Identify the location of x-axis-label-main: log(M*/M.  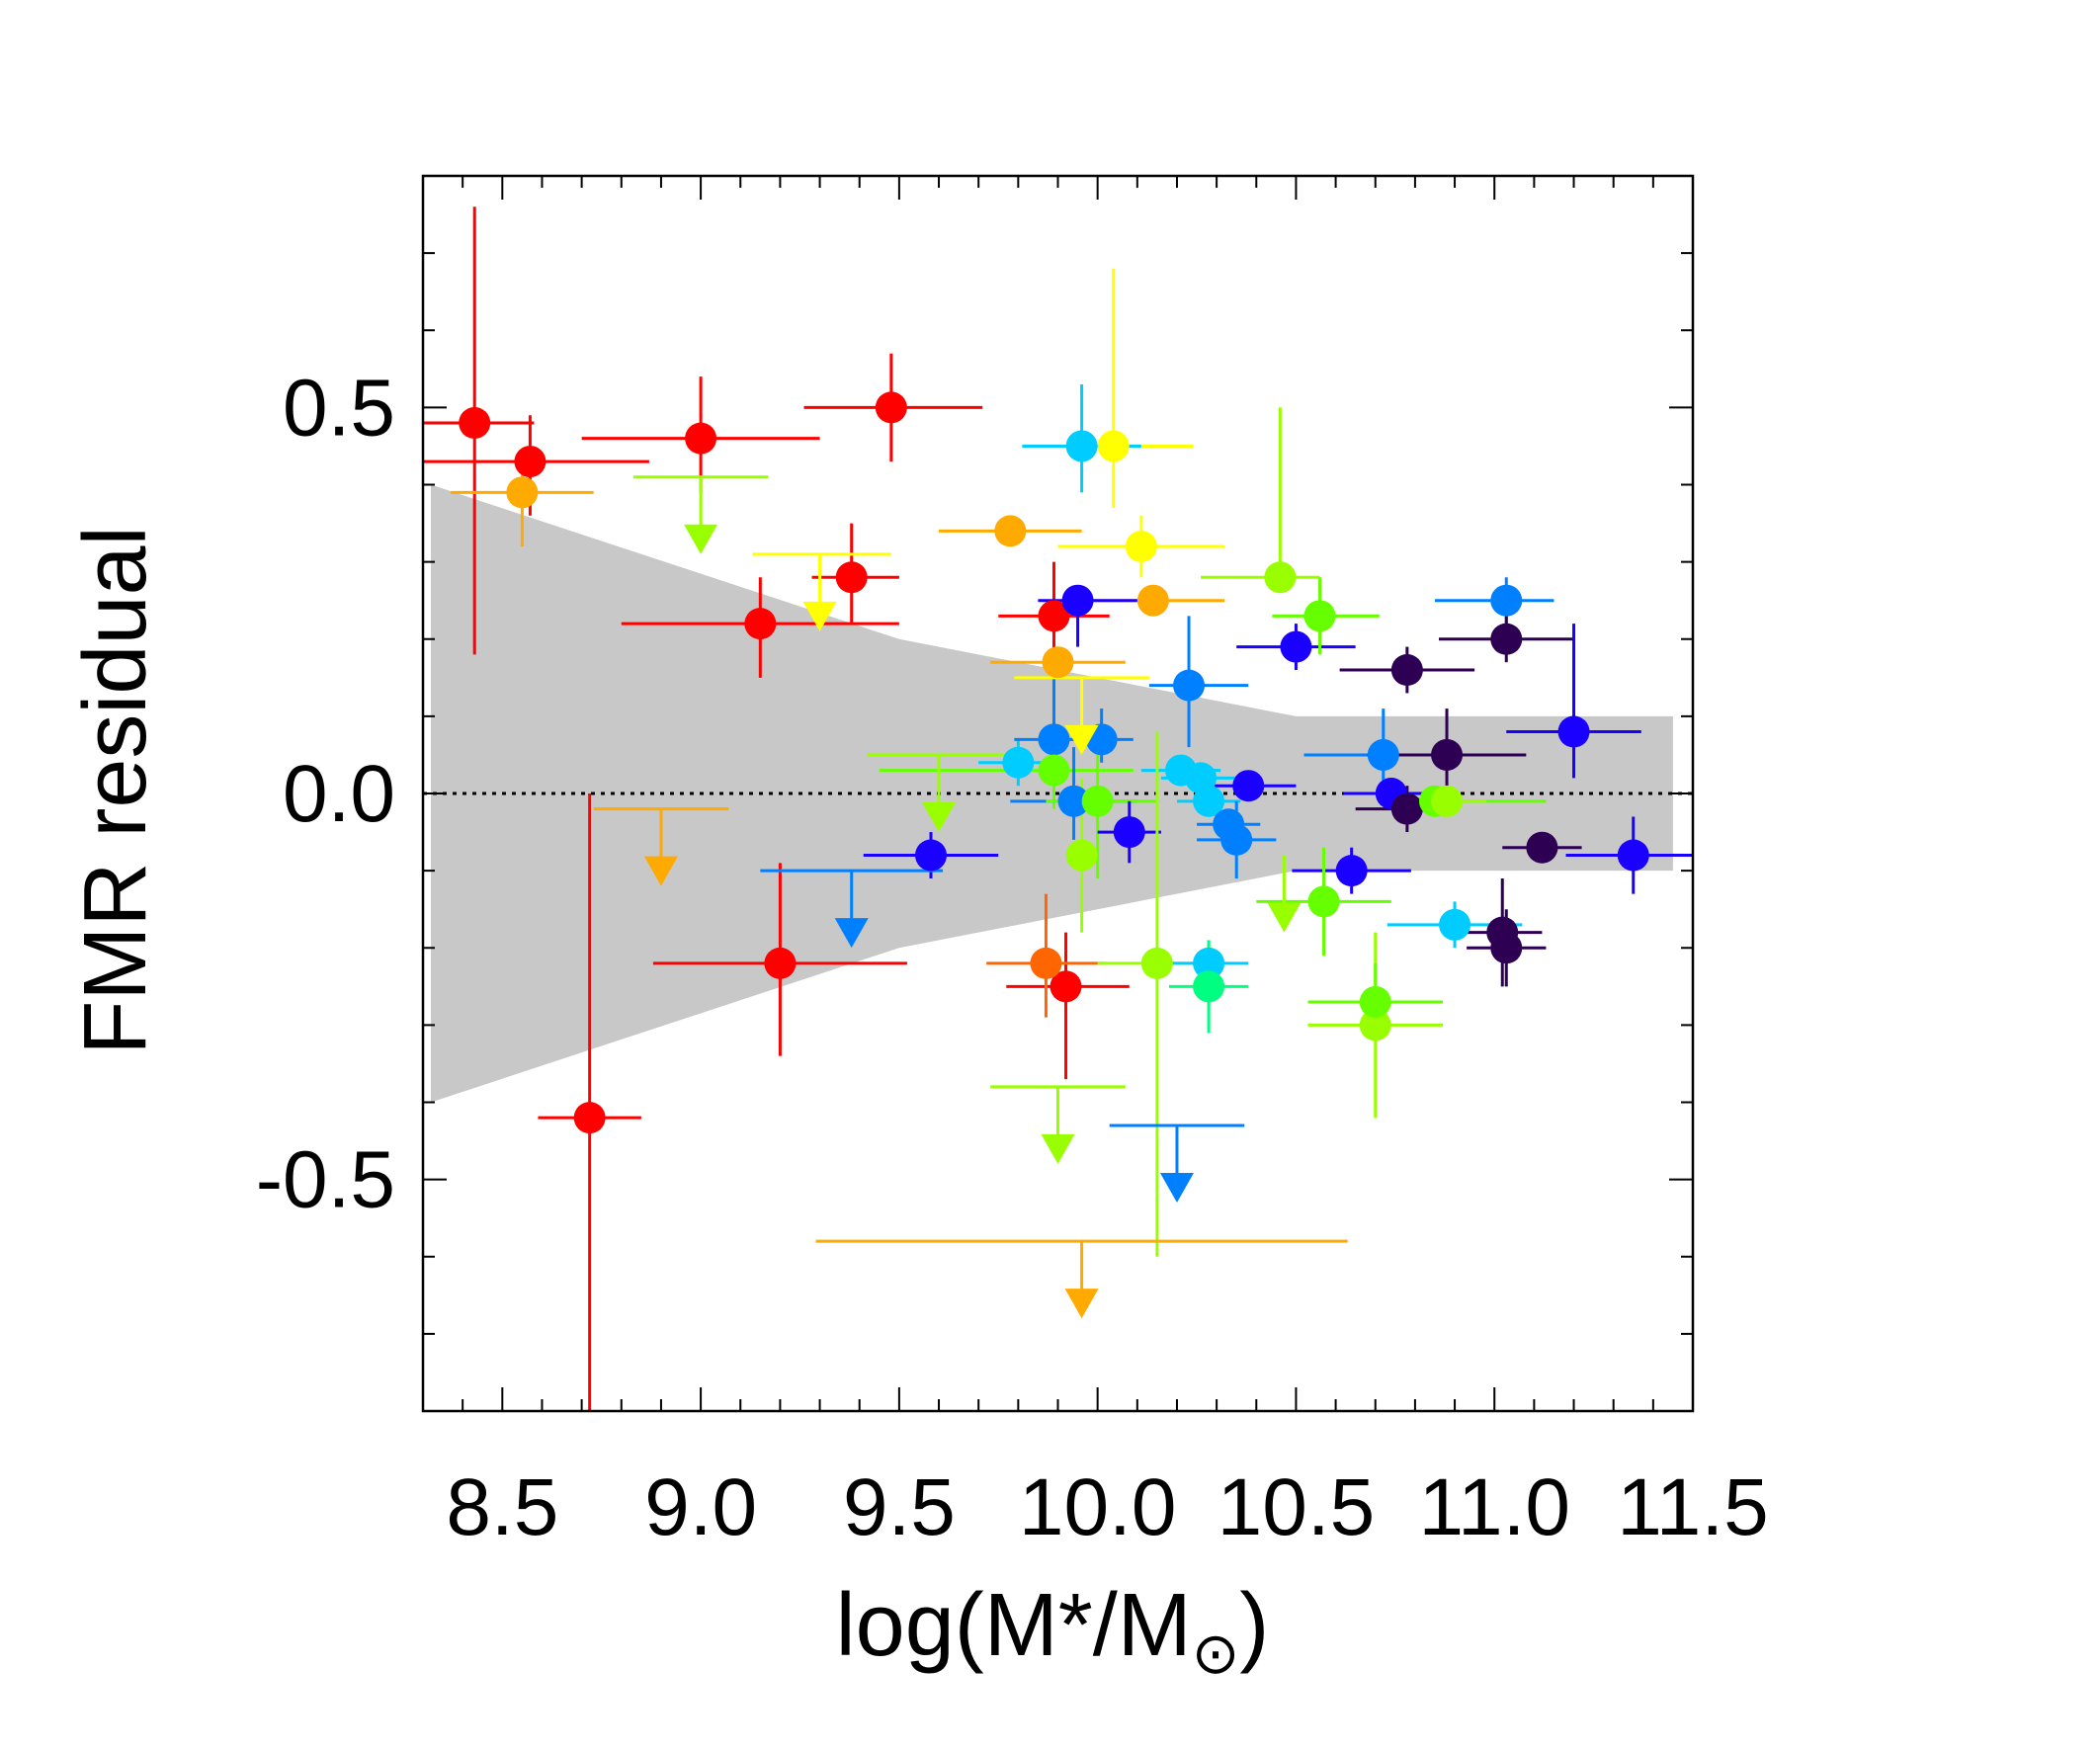
(1014, 1625).